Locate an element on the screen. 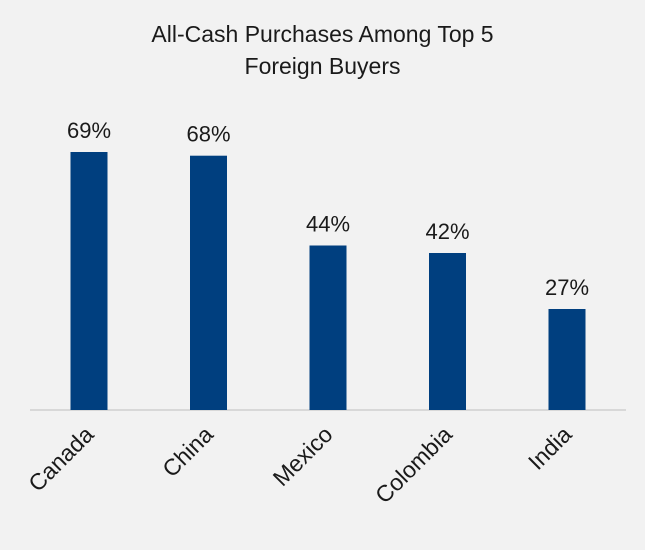  bar-china is located at coordinates (208, 282).